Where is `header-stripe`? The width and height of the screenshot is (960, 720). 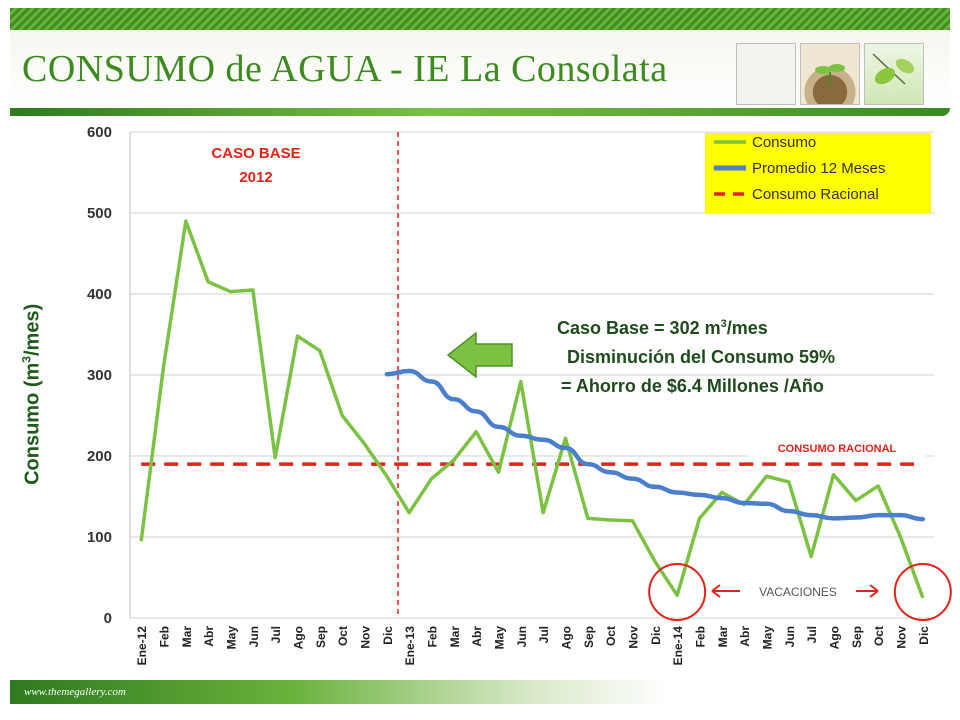
header-stripe is located at coordinates (480, 19).